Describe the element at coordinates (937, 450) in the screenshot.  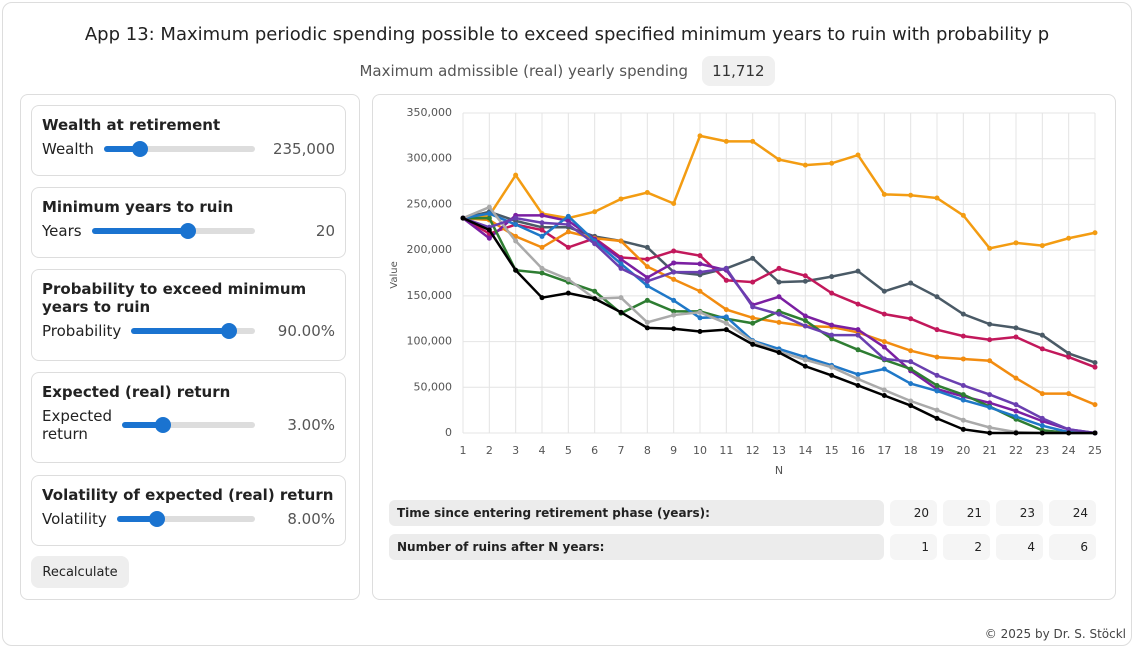
I see `x-tick-label: 19` at that location.